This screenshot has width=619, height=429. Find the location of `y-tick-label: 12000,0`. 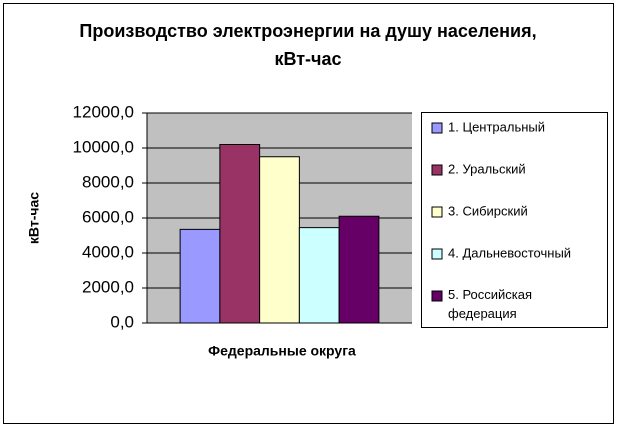

y-tick-label: 12000,0 is located at coordinates (103, 111).